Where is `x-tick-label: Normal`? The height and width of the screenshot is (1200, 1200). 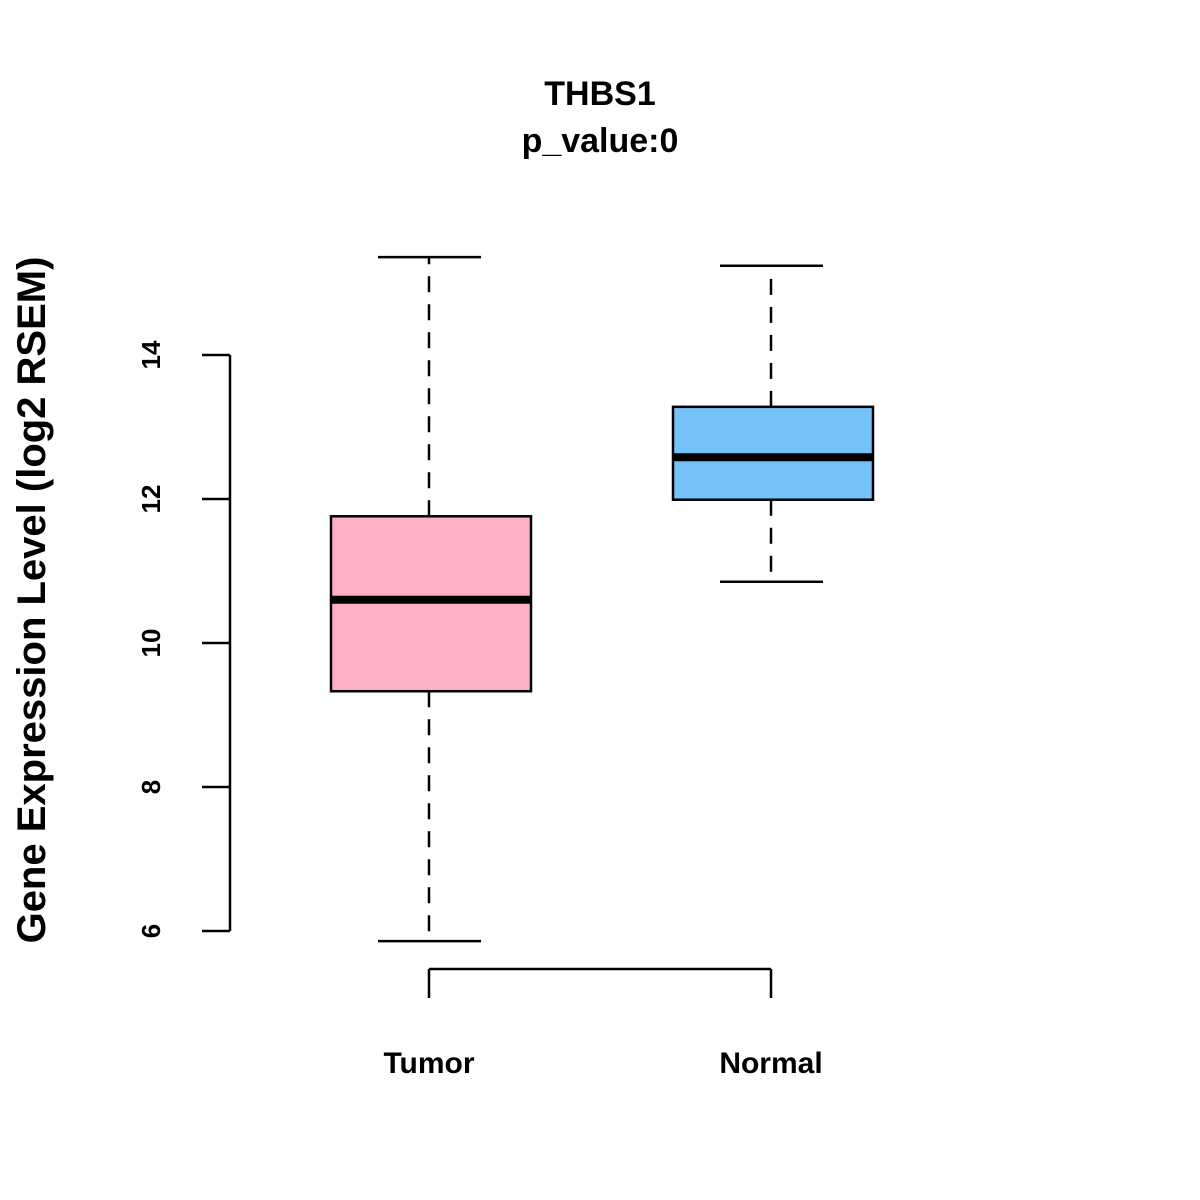 x-tick-label: Normal is located at coordinates (770, 1063).